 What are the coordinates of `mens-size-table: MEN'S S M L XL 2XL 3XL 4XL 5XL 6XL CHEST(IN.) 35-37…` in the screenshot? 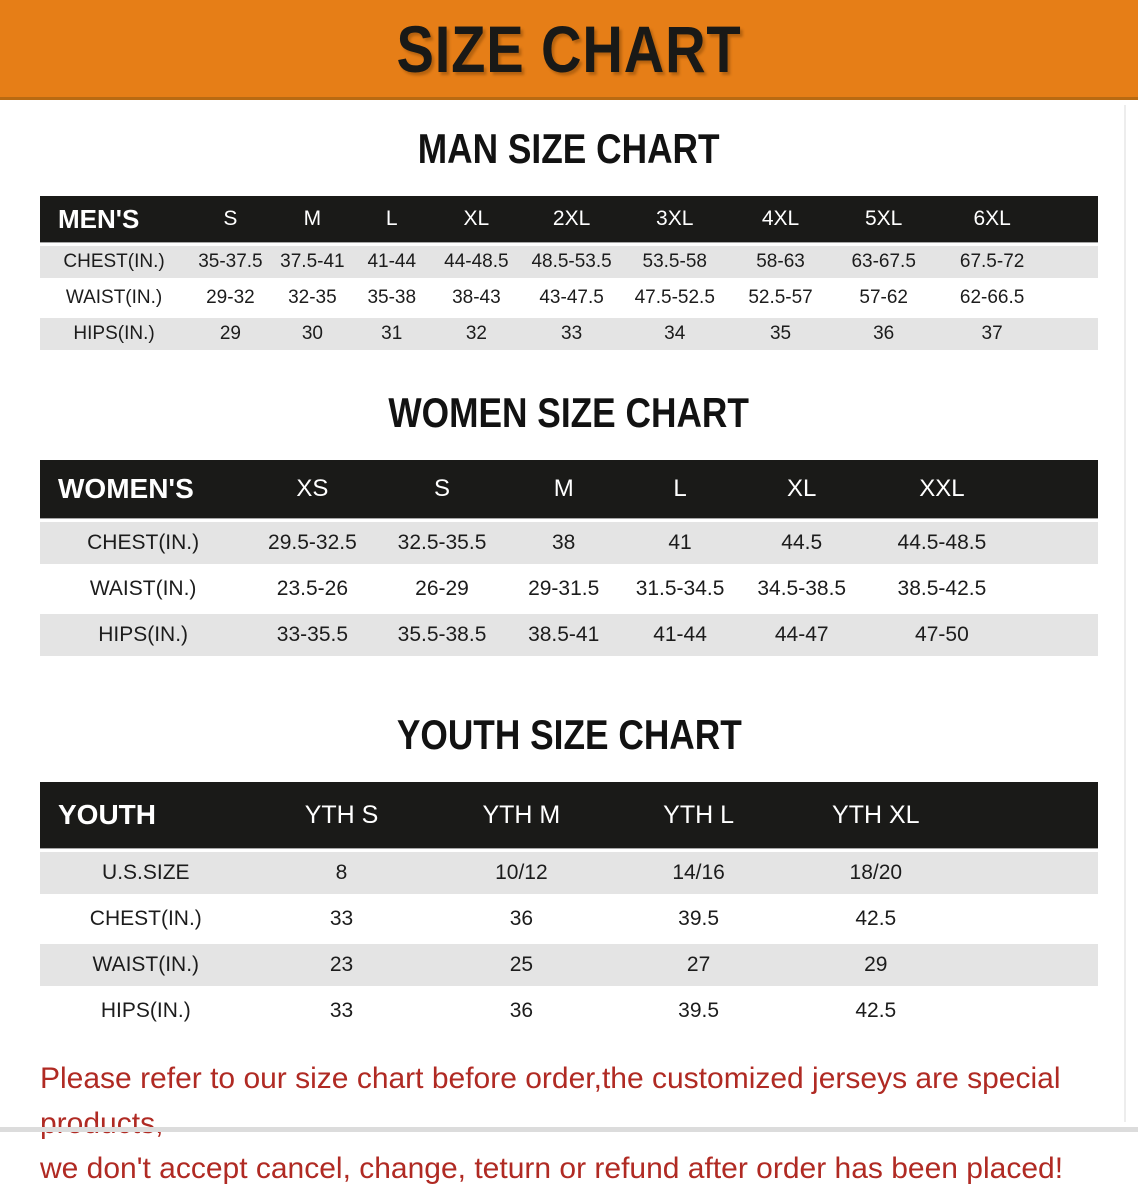 It's located at (569, 273).